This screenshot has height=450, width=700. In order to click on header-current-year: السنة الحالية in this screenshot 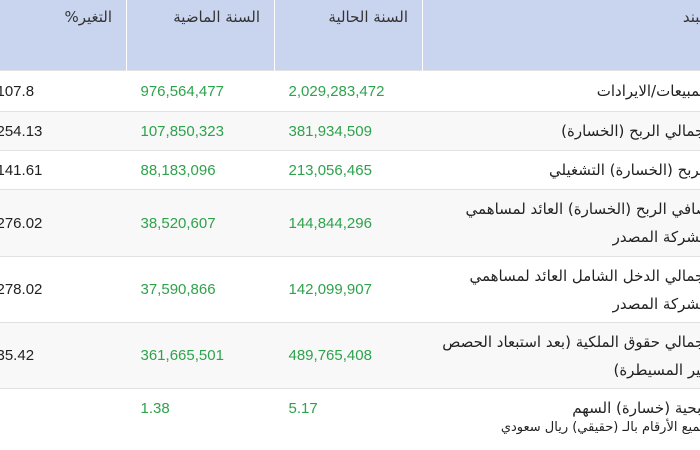, I will do `click(348, 35)`.